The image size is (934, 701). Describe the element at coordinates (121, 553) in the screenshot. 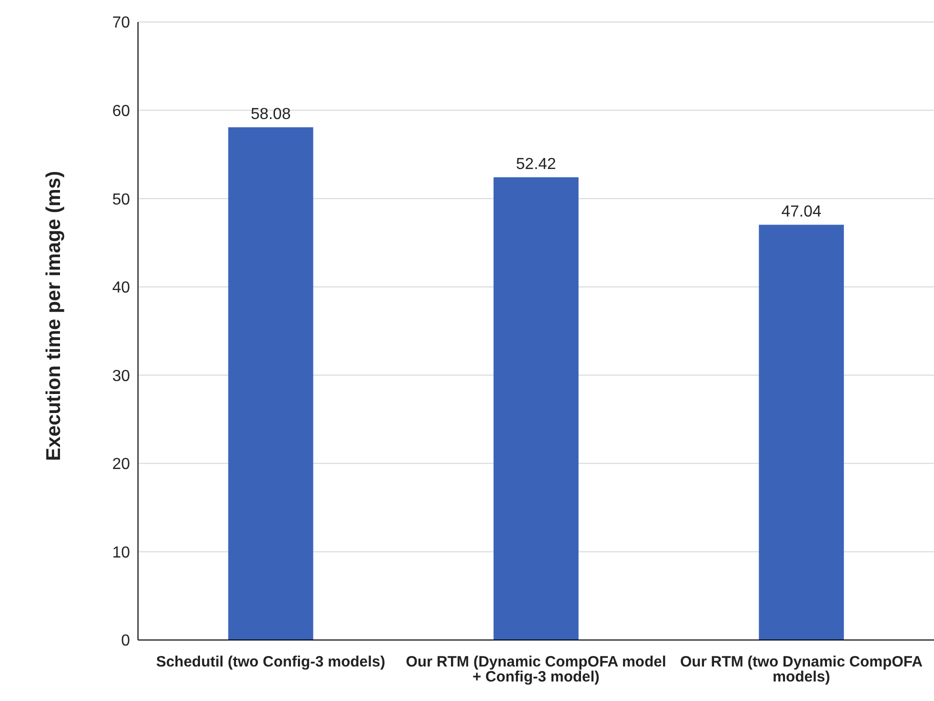

I see `y-tick-label: 10` at that location.